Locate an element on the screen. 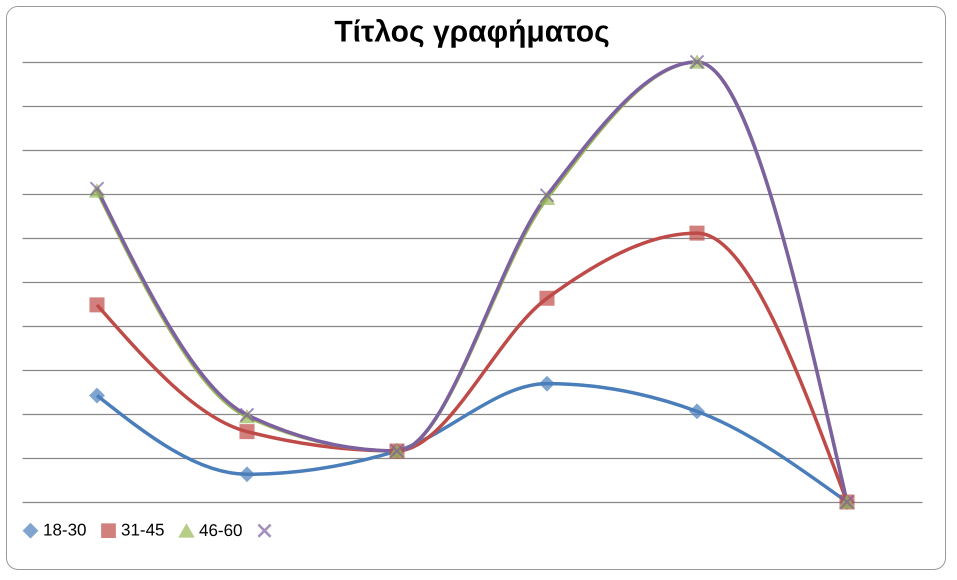 The width and height of the screenshot is (957, 580). legend-label: 31-45 is located at coordinates (142, 530).